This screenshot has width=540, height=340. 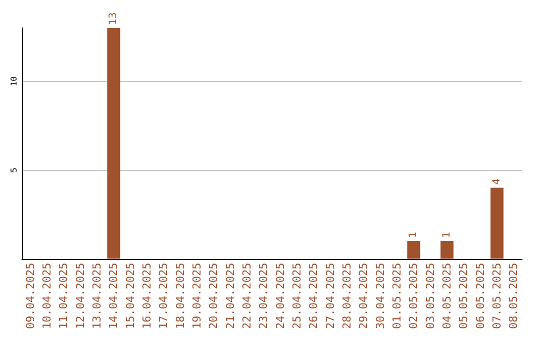 I want to click on x-tick-label: 17.04.2025, so click(x=163, y=296).